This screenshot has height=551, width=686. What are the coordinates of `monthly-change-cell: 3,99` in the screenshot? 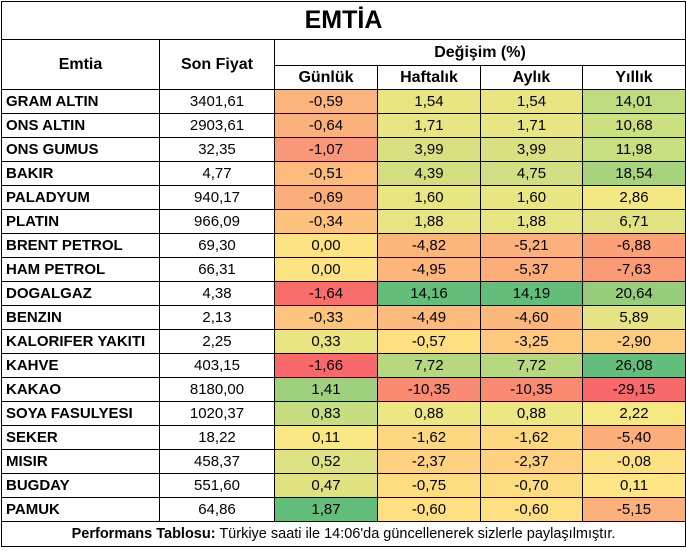 It's located at (531, 149).